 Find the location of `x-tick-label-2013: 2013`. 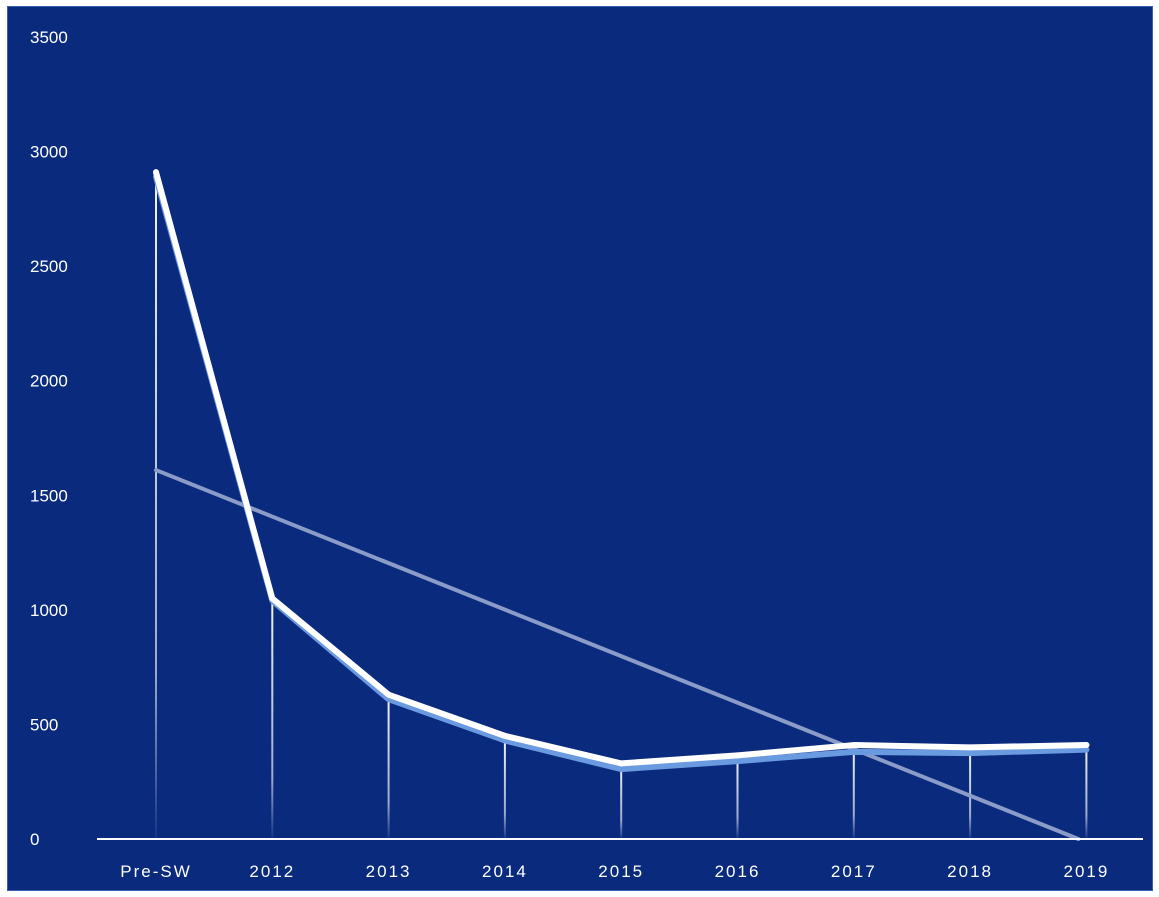

x-tick-label-2013: 2013 is located at coordinates (389, 871).